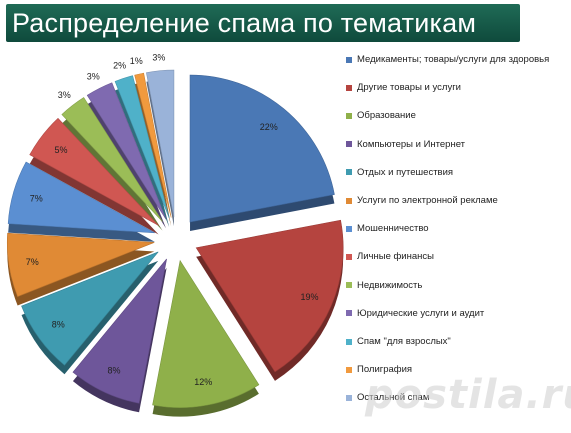 Image resolution: width=571 pixels, height=433 pixels. I want to click on legend-item: Отдых и путешествия, so click(399, 172).